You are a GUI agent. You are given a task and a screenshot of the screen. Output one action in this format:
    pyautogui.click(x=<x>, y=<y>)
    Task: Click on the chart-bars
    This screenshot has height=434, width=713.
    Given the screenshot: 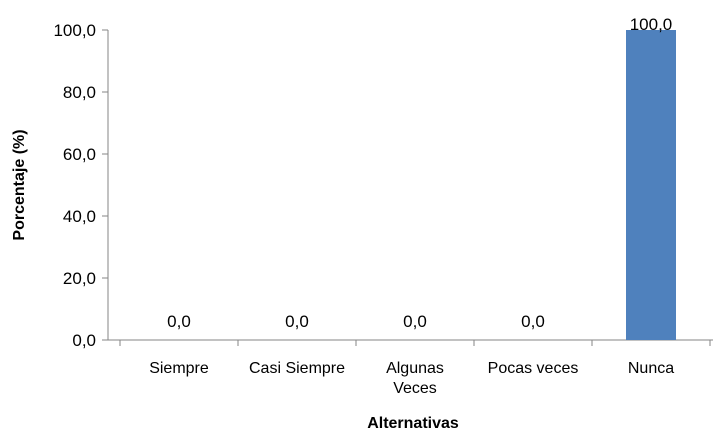 What is the action you would take?
    pyautogui.click(x=651, y=185)
    